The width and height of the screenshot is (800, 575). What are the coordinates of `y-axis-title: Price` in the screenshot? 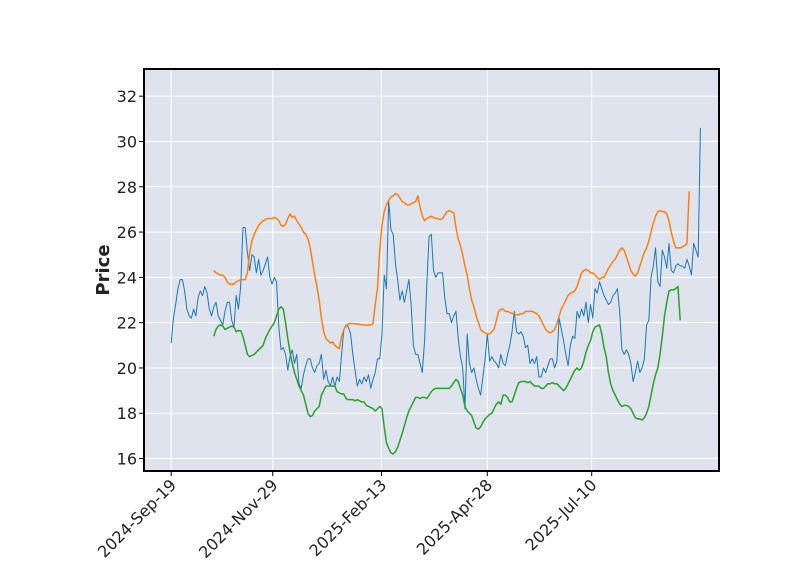 It's located at (103, 269).